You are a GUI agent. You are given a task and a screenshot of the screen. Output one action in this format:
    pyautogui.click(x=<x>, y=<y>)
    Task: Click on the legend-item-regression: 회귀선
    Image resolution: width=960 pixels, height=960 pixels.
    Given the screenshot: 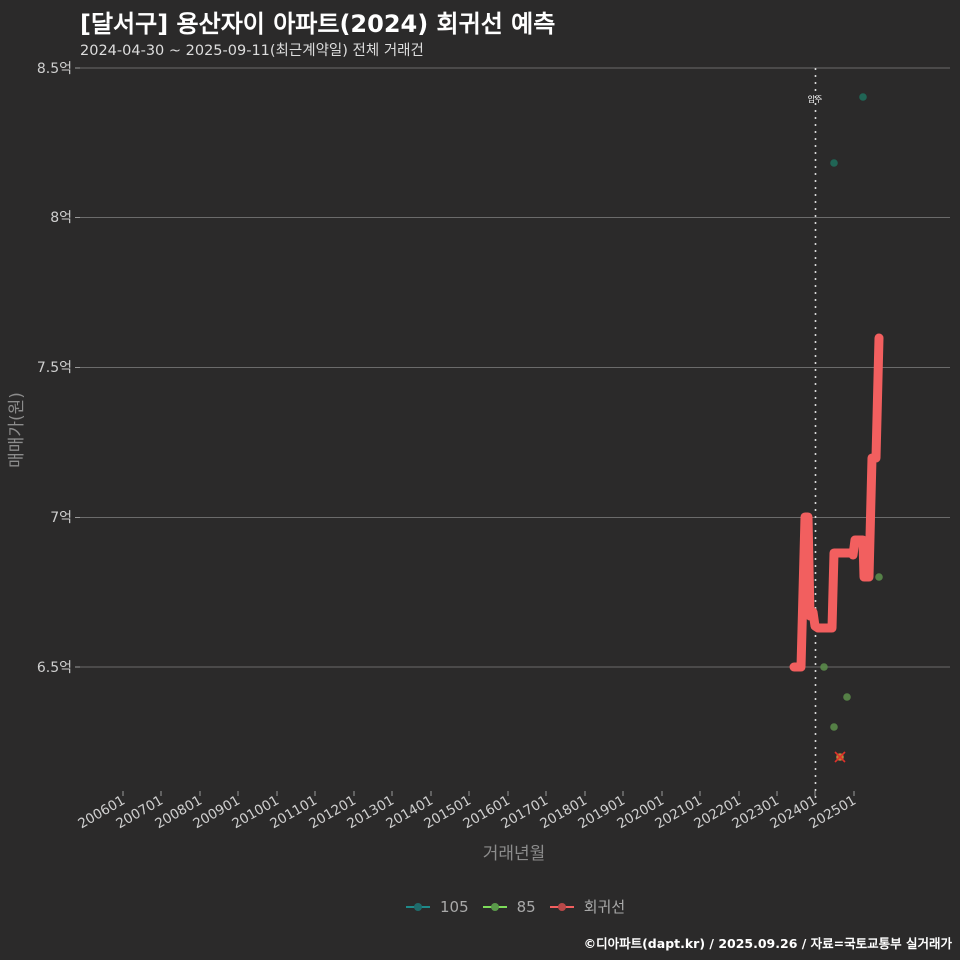 What is the action you would take?
    pyautogui.click(x=587, y=906)
    